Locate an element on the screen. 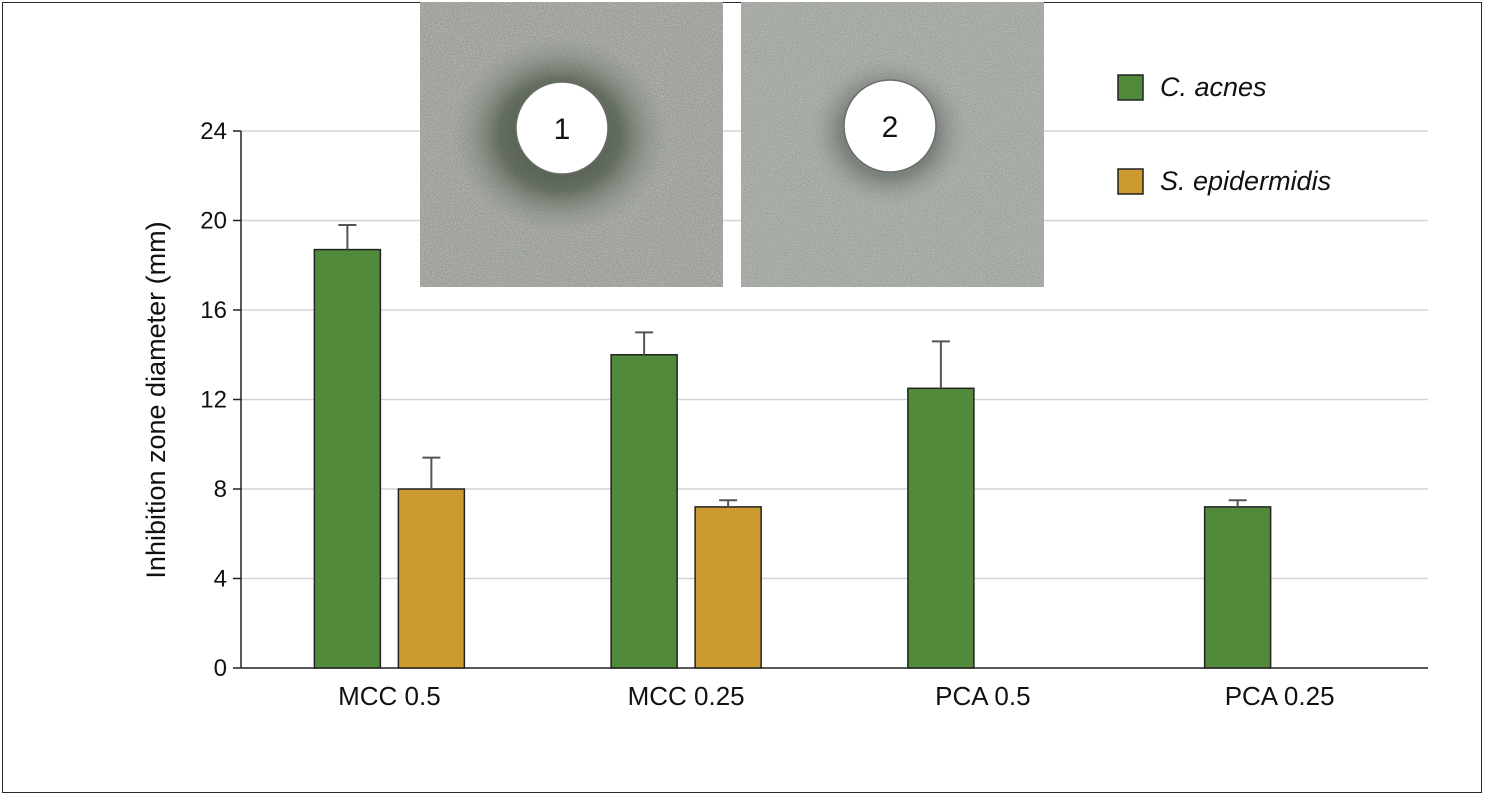  y-tick-labels: 0 4 8 12 16 20 24 is located at coordinates (213, 400).